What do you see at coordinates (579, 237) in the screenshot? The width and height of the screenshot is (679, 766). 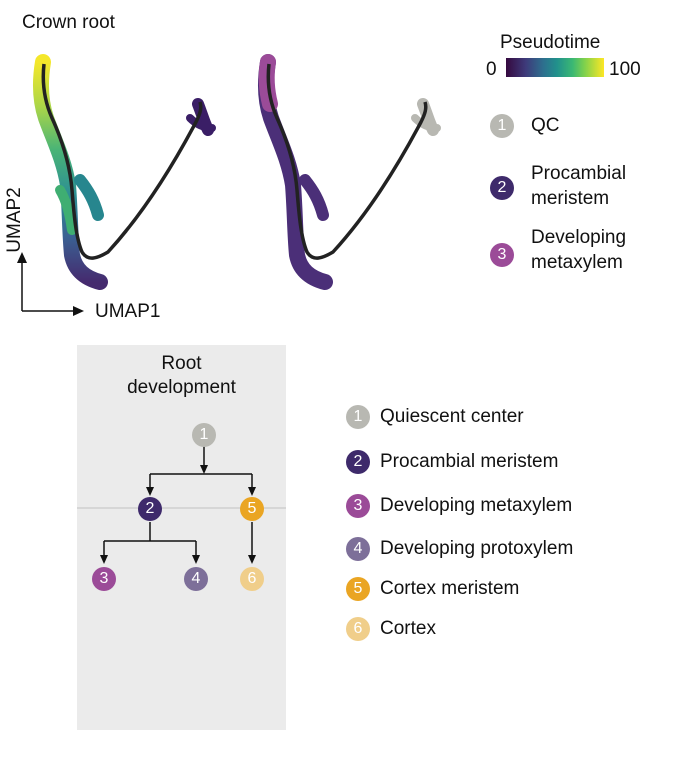 I see `legend-label-metaxylem-1: Developing` at bounding box center [579, 237].